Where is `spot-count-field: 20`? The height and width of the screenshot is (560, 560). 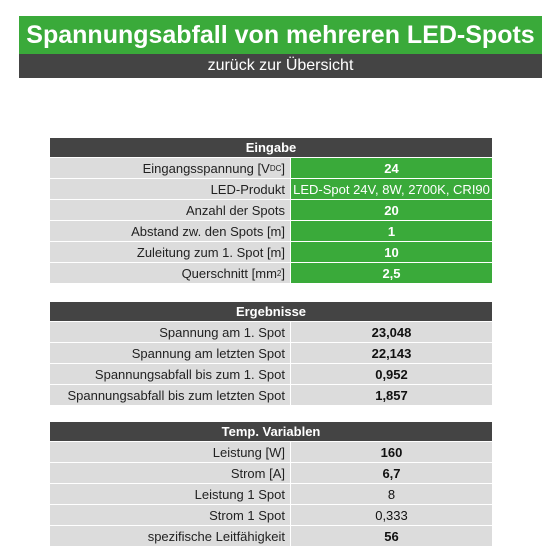 spot-count-field: 20 is located at coordinates (391, 210).